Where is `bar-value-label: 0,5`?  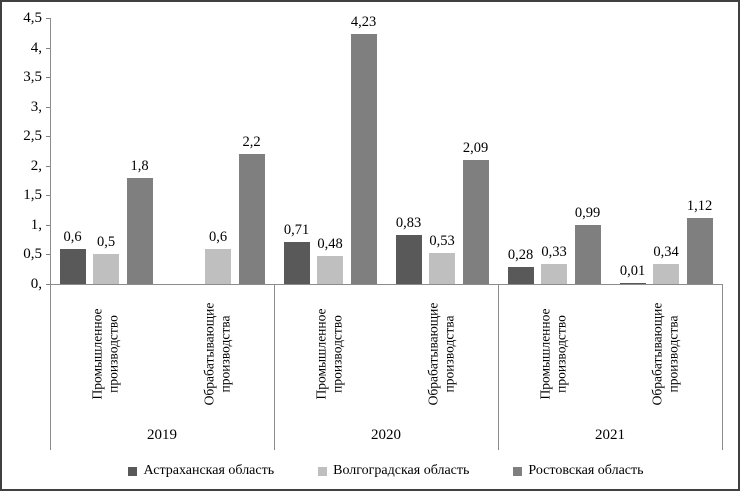 bar-value-label: 0,5 is located at coordinates (106, 242).